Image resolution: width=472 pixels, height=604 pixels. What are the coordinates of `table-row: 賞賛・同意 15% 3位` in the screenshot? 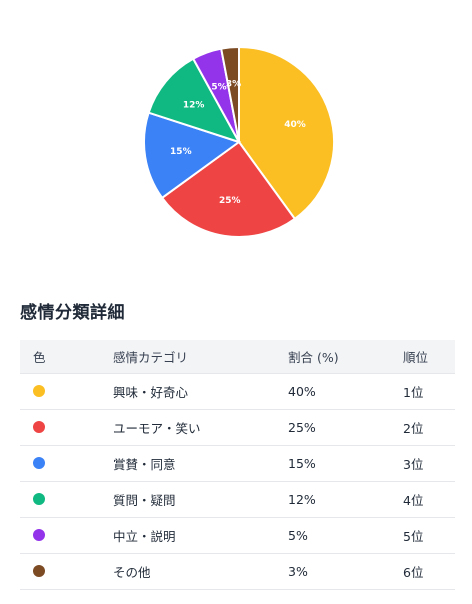 It's located at (237, 463).